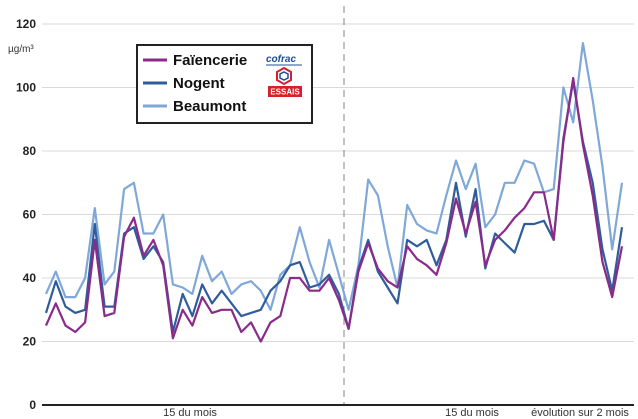  Describe the element at coordinates (30, 278) in the screenshot. I see `y-tick-label: 40` at that location.